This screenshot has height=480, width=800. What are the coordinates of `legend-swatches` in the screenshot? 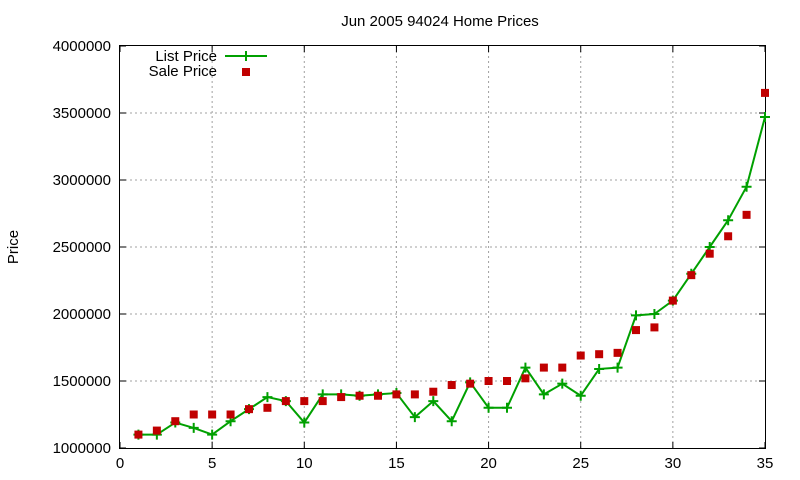 It's located at (246, 63).